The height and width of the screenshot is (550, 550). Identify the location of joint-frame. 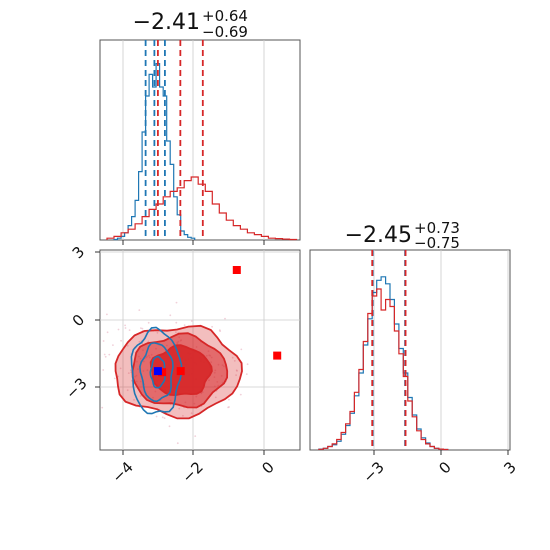
(200, 350).